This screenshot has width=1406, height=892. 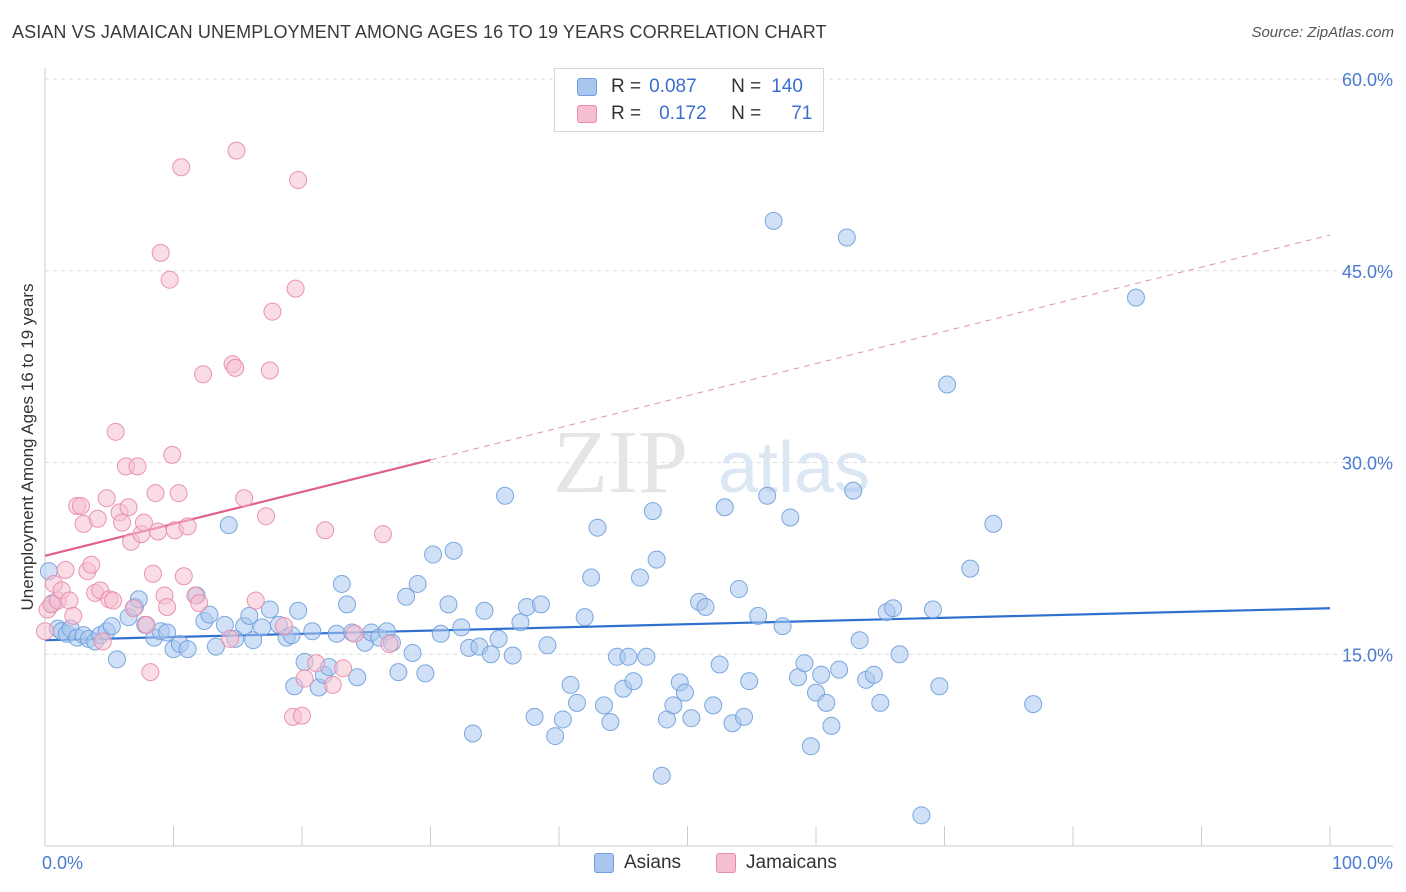 What do you see at coordinates (787, 86) in the screenshot?
I see `n-value: 140` at bounding box center [787, 86].